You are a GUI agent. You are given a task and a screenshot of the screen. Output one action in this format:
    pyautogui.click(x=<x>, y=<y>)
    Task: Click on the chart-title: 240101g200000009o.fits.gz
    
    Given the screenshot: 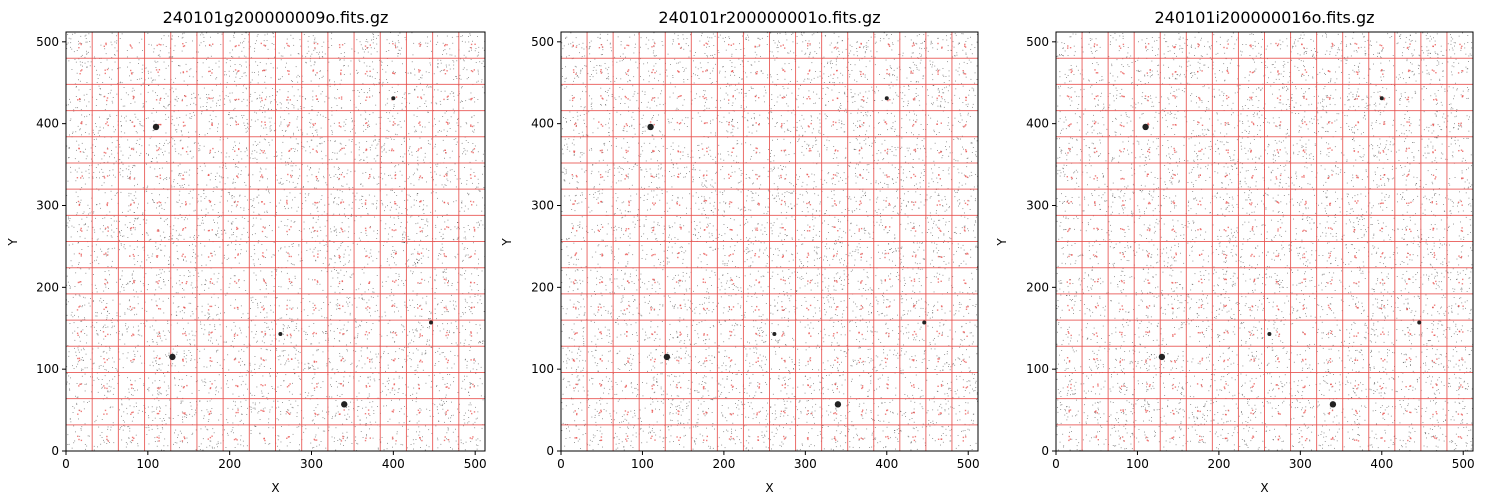 What is the action you would take?
    pyautogui.click(x=276, y=17)
    